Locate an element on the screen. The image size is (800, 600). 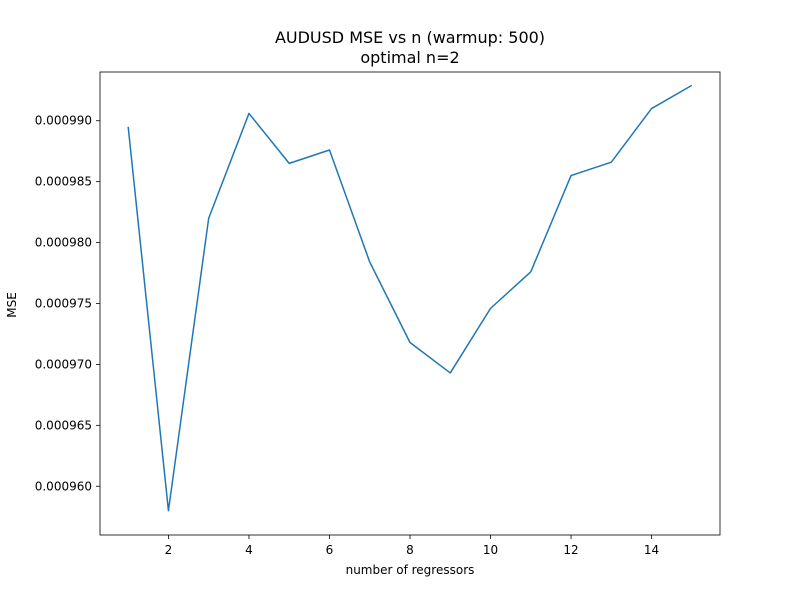
y-tick-label: 0.000965 is located at coordinates (63, 425).